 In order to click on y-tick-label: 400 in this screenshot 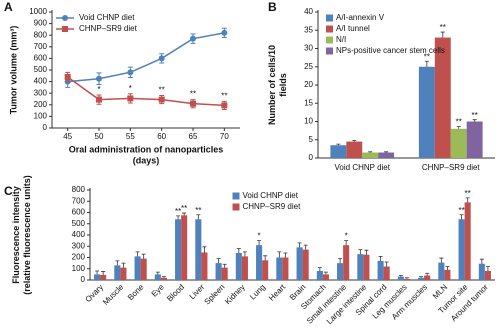, I will do `click(79, 234)`.